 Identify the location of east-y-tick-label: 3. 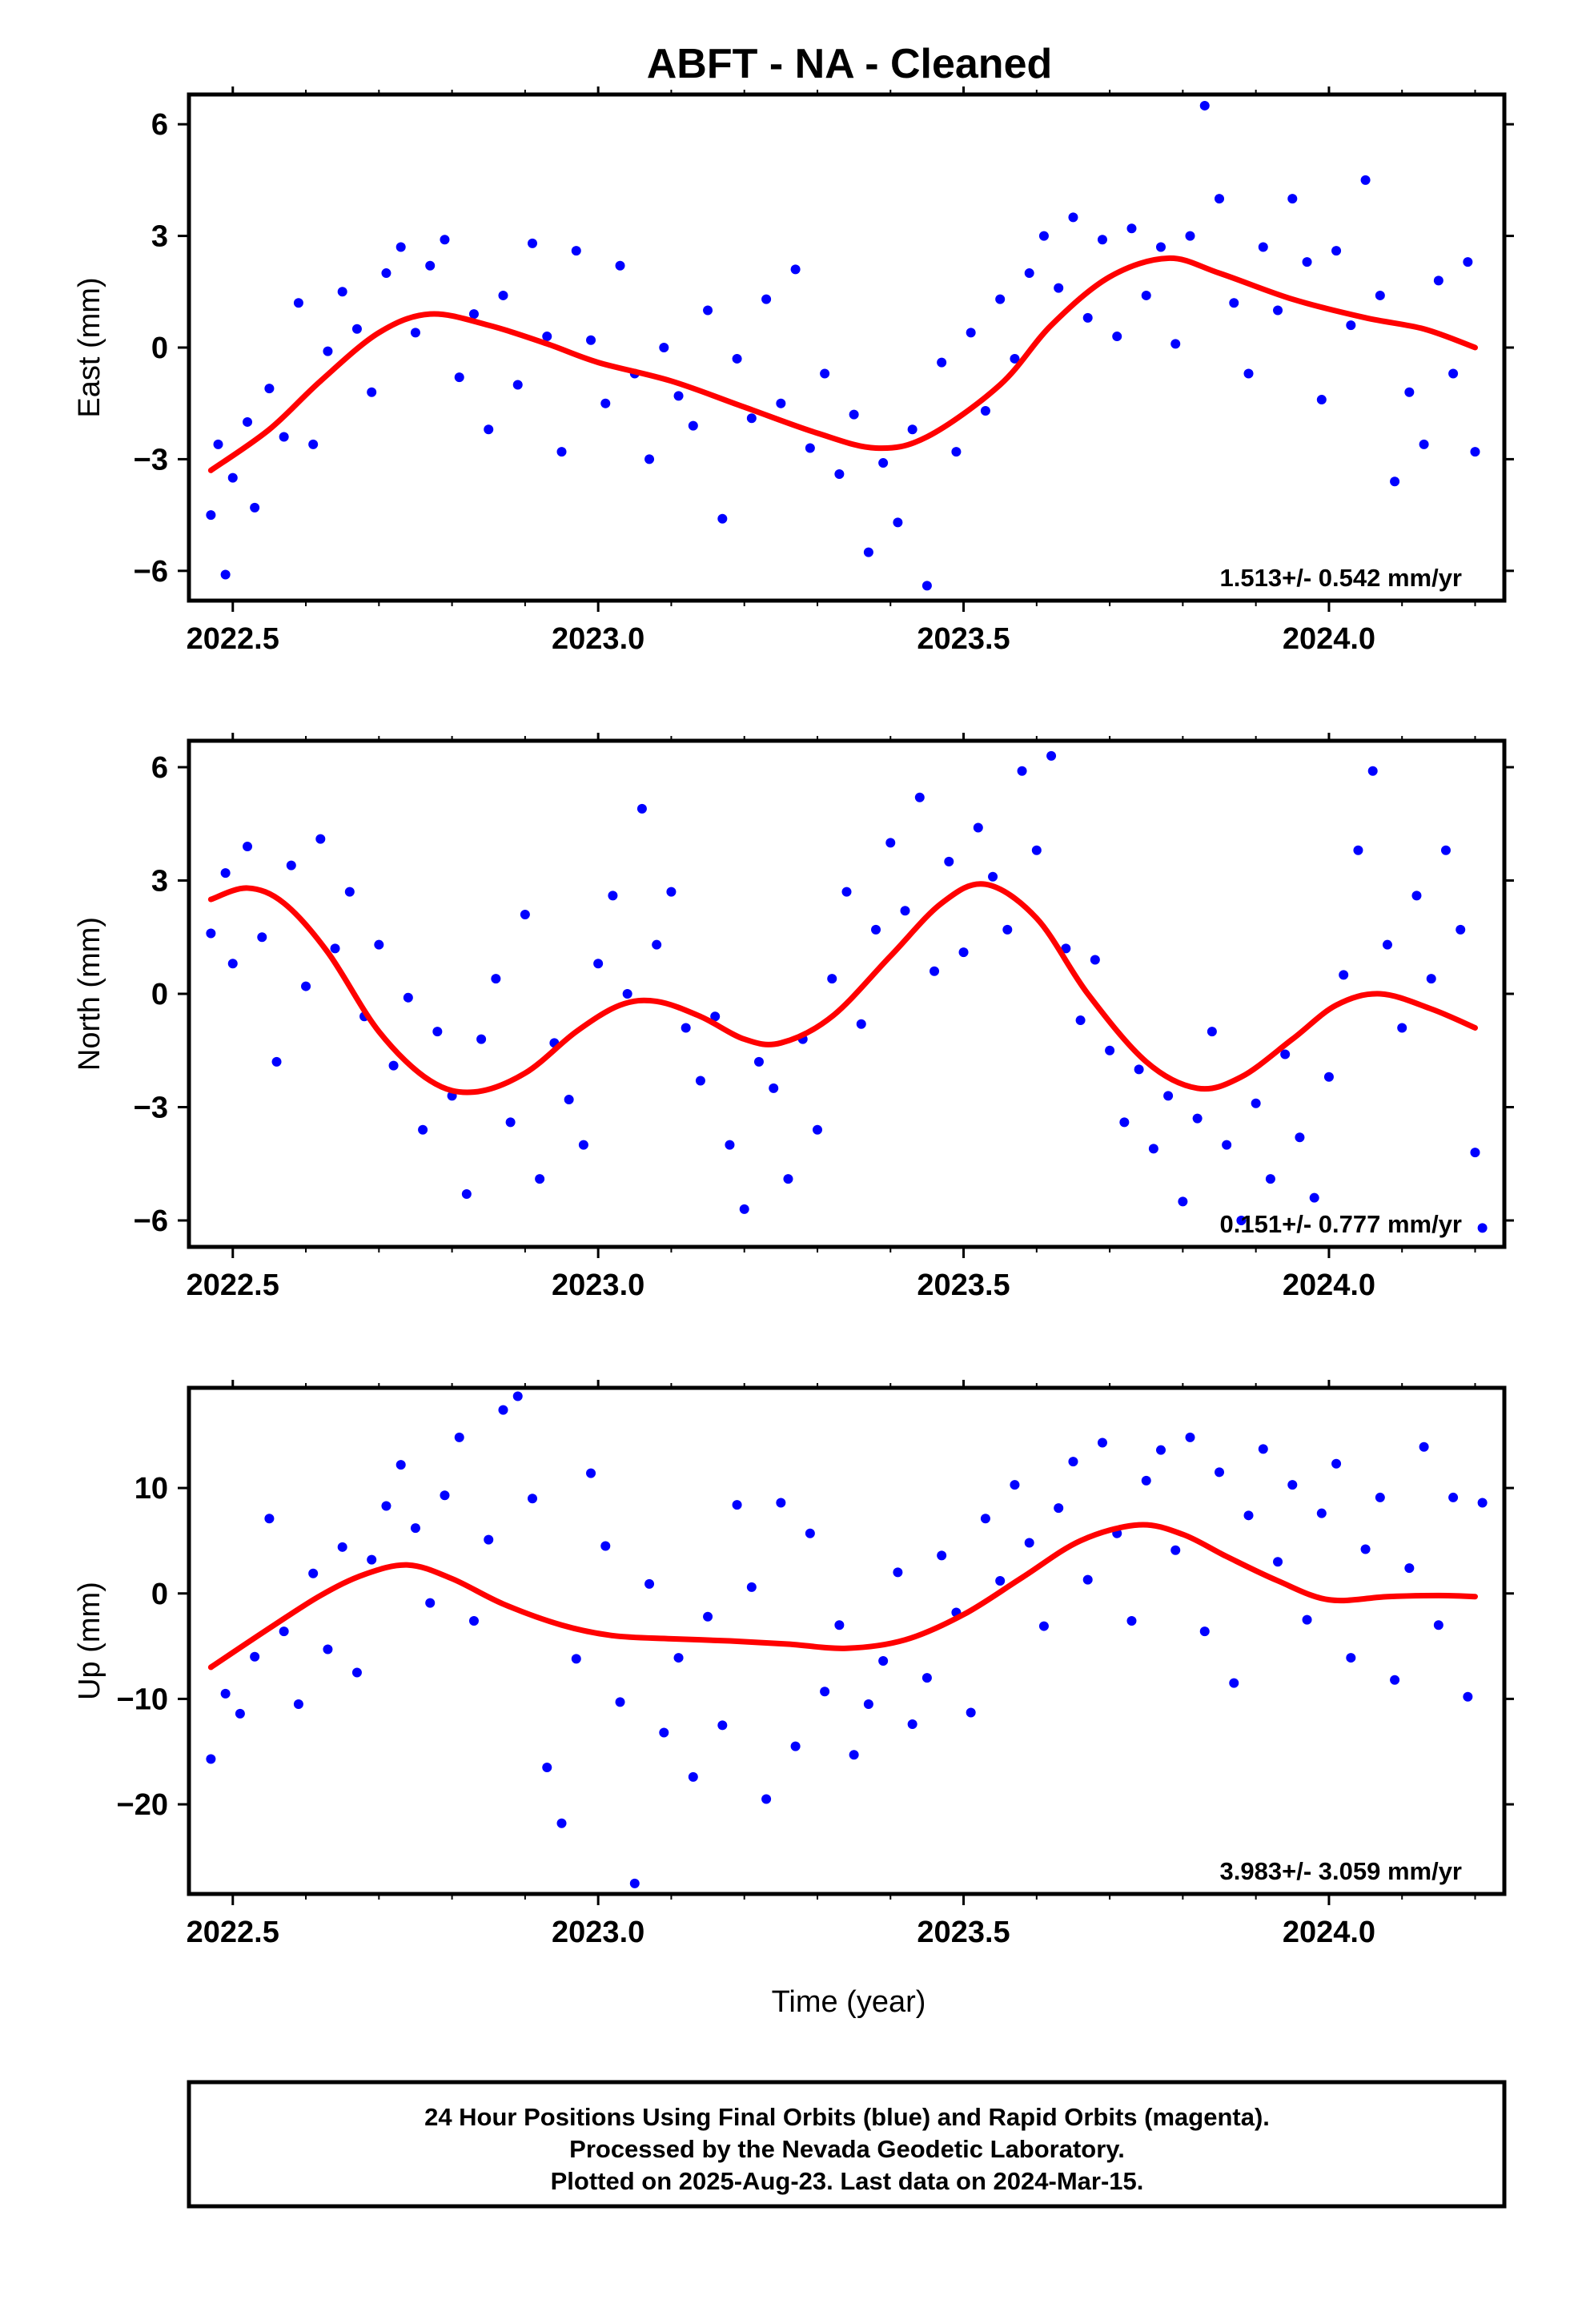
(159, 237).